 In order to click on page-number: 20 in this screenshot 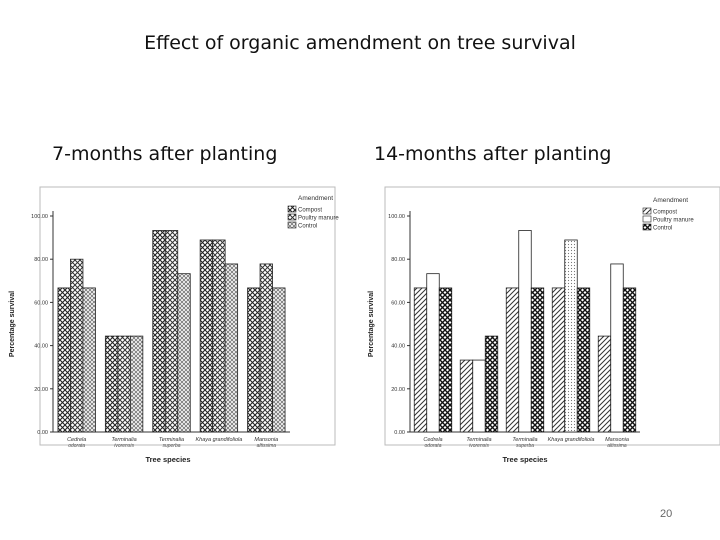, I will do `click(666, 514)`.